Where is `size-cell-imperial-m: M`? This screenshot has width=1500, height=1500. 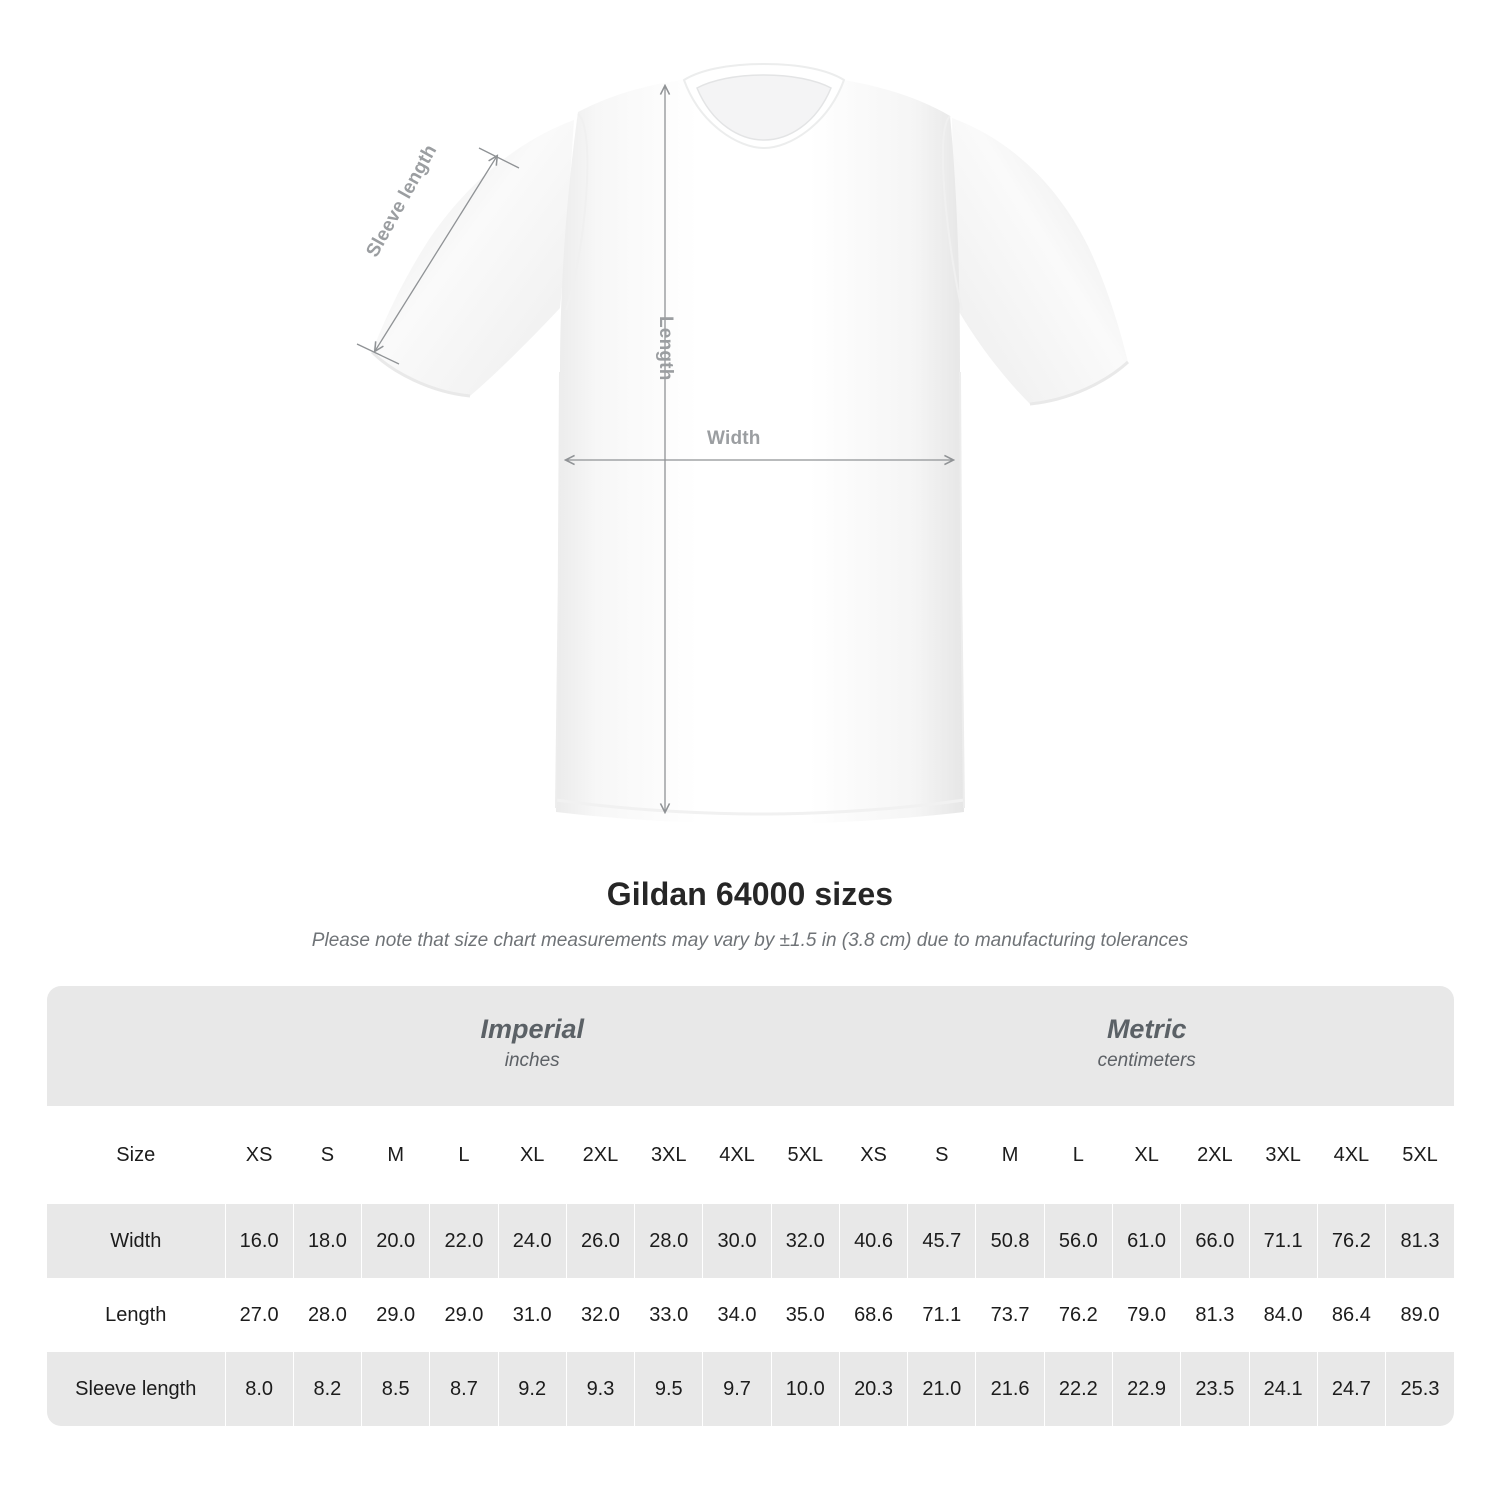 size-cell-imperial-m: M is located at coordinates (395, 1155).